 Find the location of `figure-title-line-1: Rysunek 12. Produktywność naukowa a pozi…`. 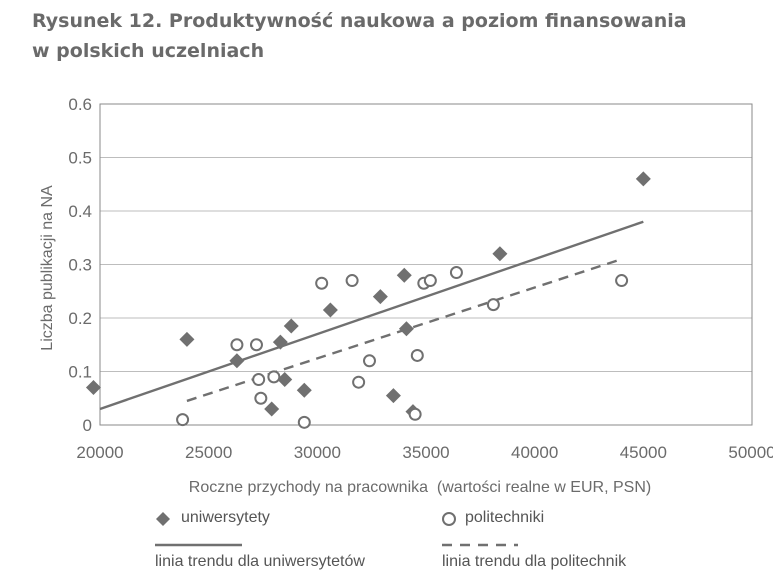

figure-title-line-1: Rysunek 12. Produktywność naukowa a pozi… is located at coordinates (359, 21).